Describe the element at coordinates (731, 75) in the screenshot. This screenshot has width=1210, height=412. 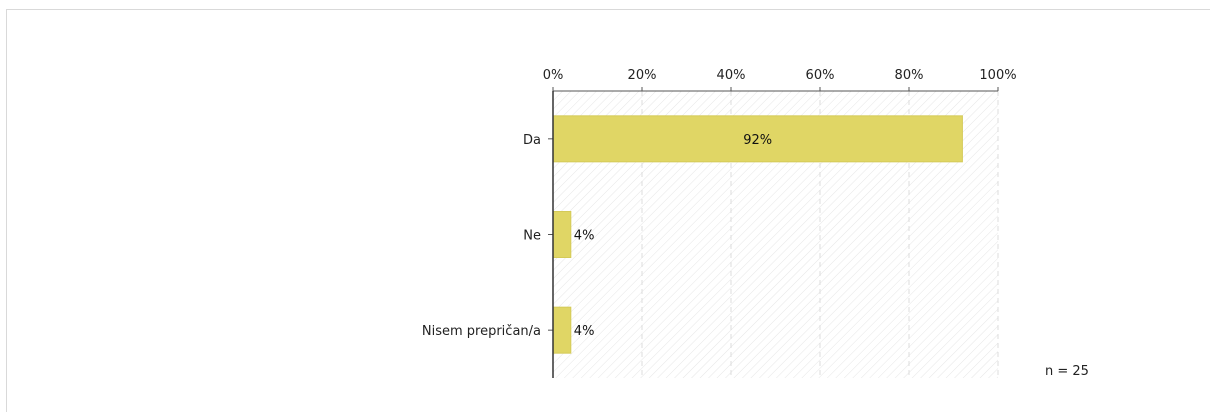
I see `x-tick-label: 40%` at that location.